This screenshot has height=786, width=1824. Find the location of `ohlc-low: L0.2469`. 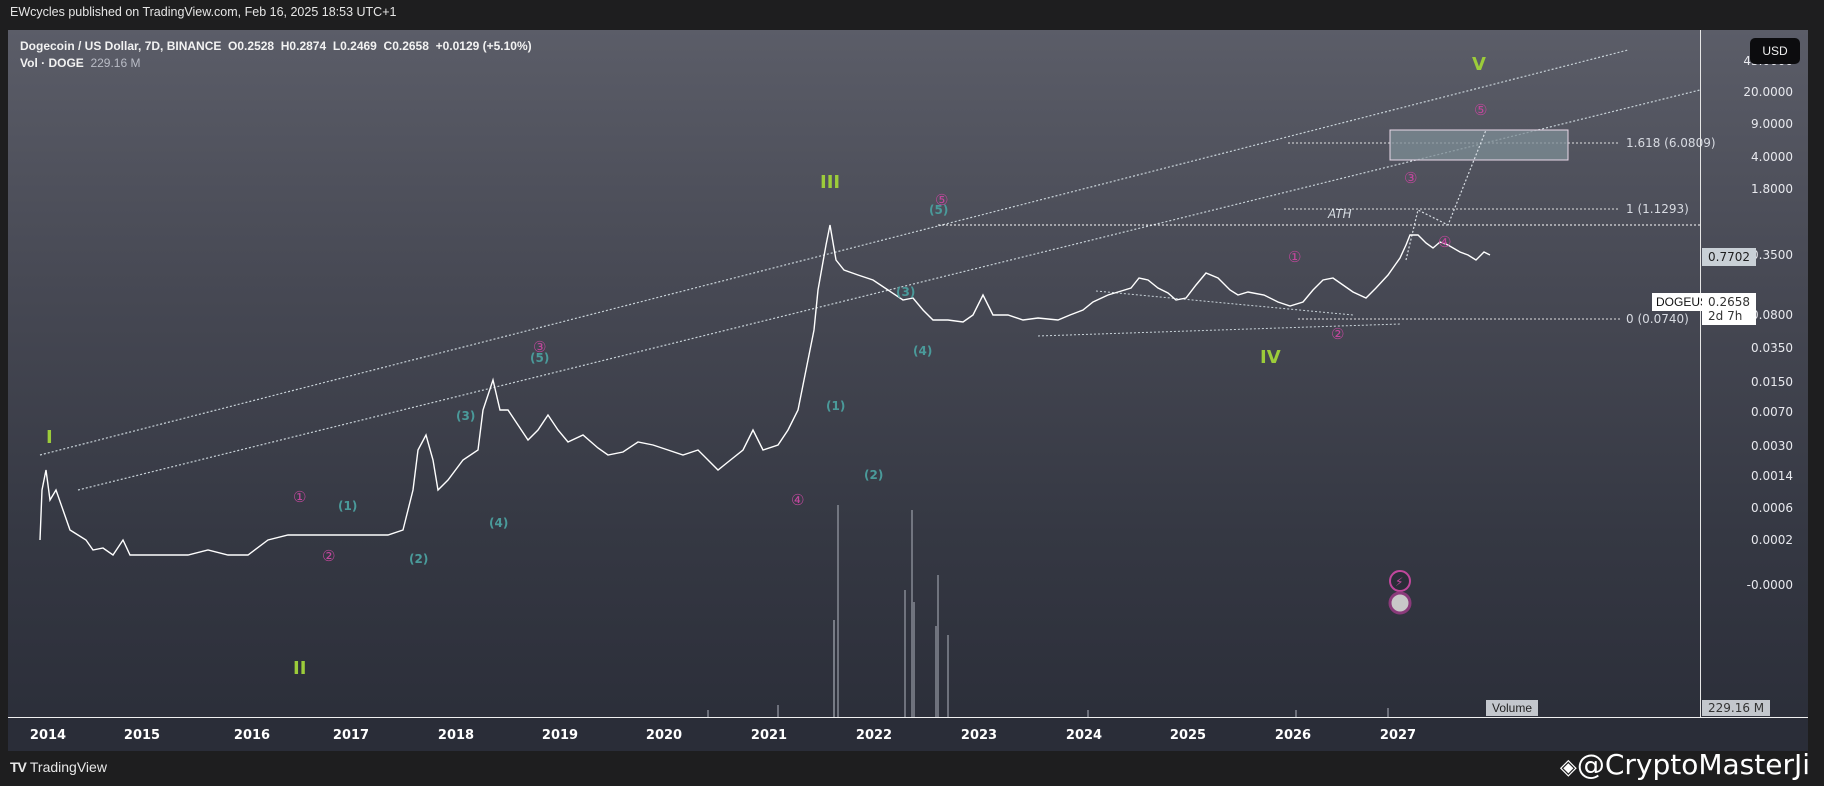

ohlc-low: L0.2469 is located at coordinates (354, 46).